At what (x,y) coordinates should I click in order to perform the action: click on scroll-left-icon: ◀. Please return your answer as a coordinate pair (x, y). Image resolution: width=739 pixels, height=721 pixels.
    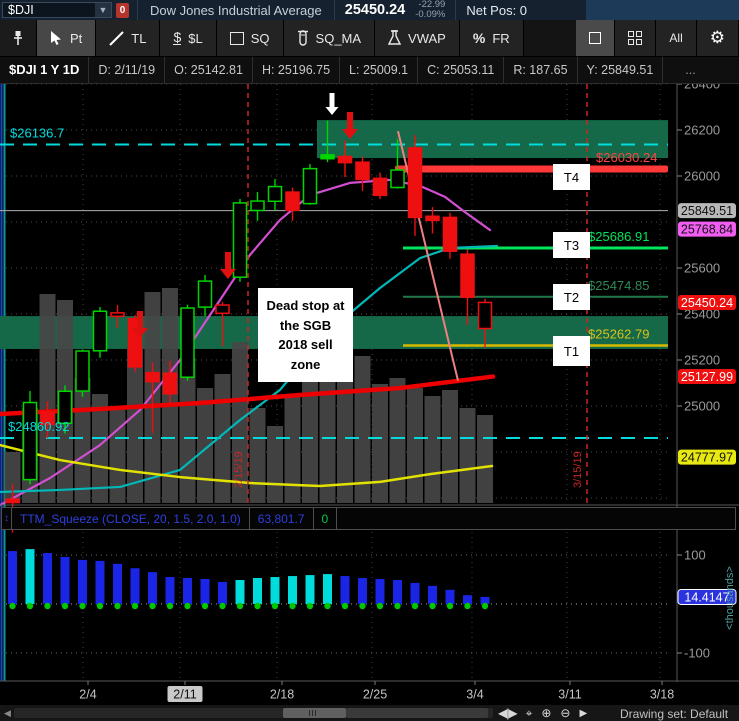
    Looking at the image, I should click on (7, 713).